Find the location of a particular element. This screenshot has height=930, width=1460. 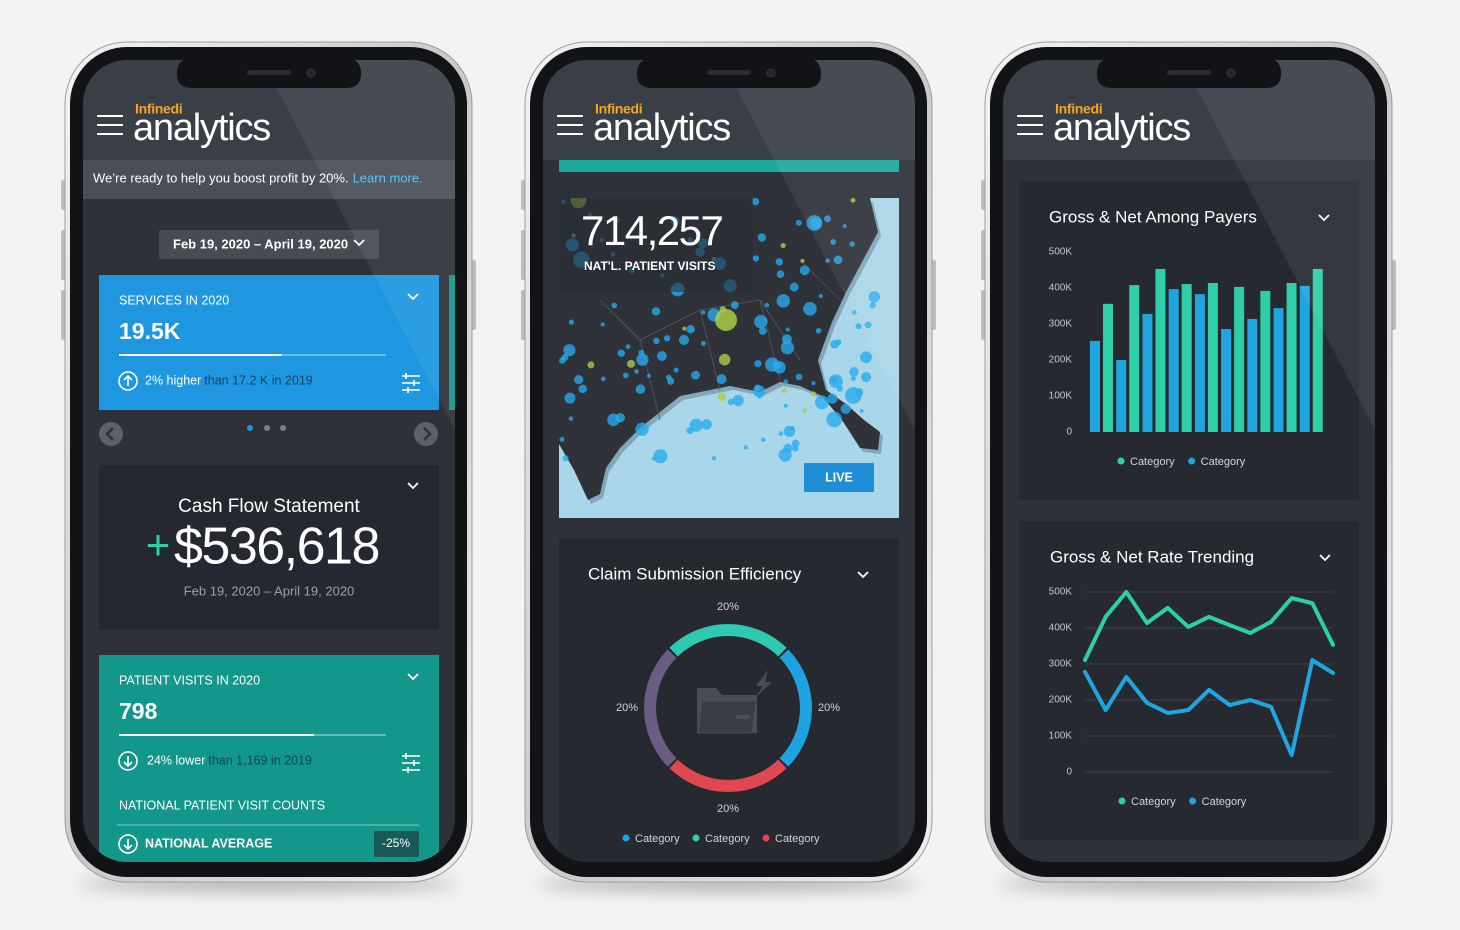

trend-arrow is located at coordinates (128, 380).